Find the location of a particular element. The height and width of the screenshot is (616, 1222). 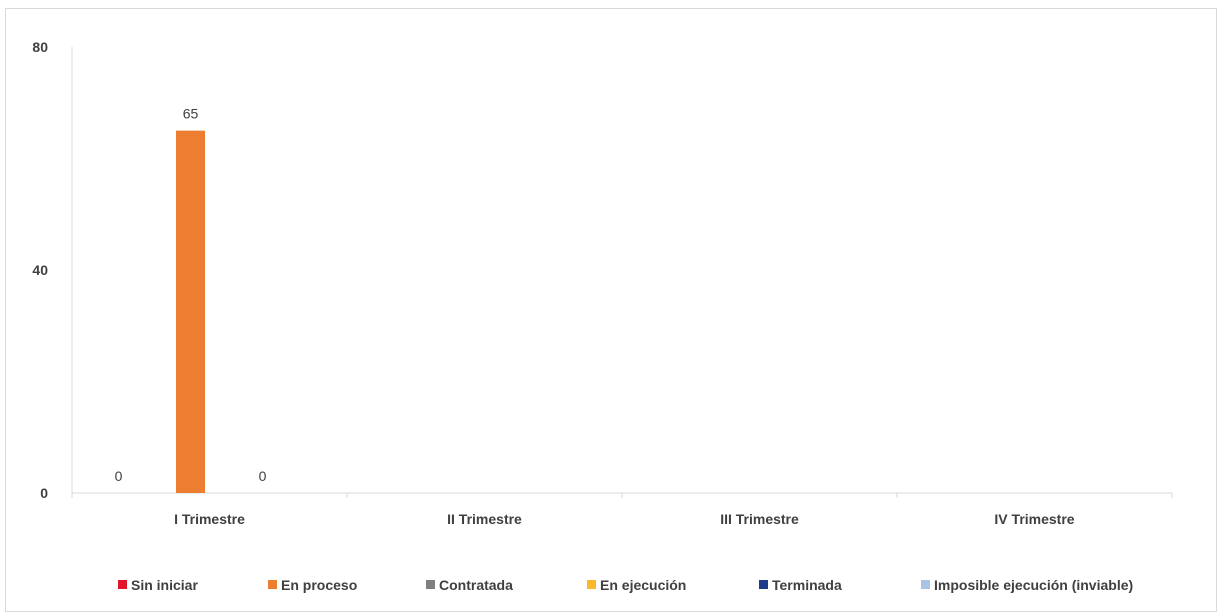

legend-item-label: En proceso is located at coordinates (319, 585).